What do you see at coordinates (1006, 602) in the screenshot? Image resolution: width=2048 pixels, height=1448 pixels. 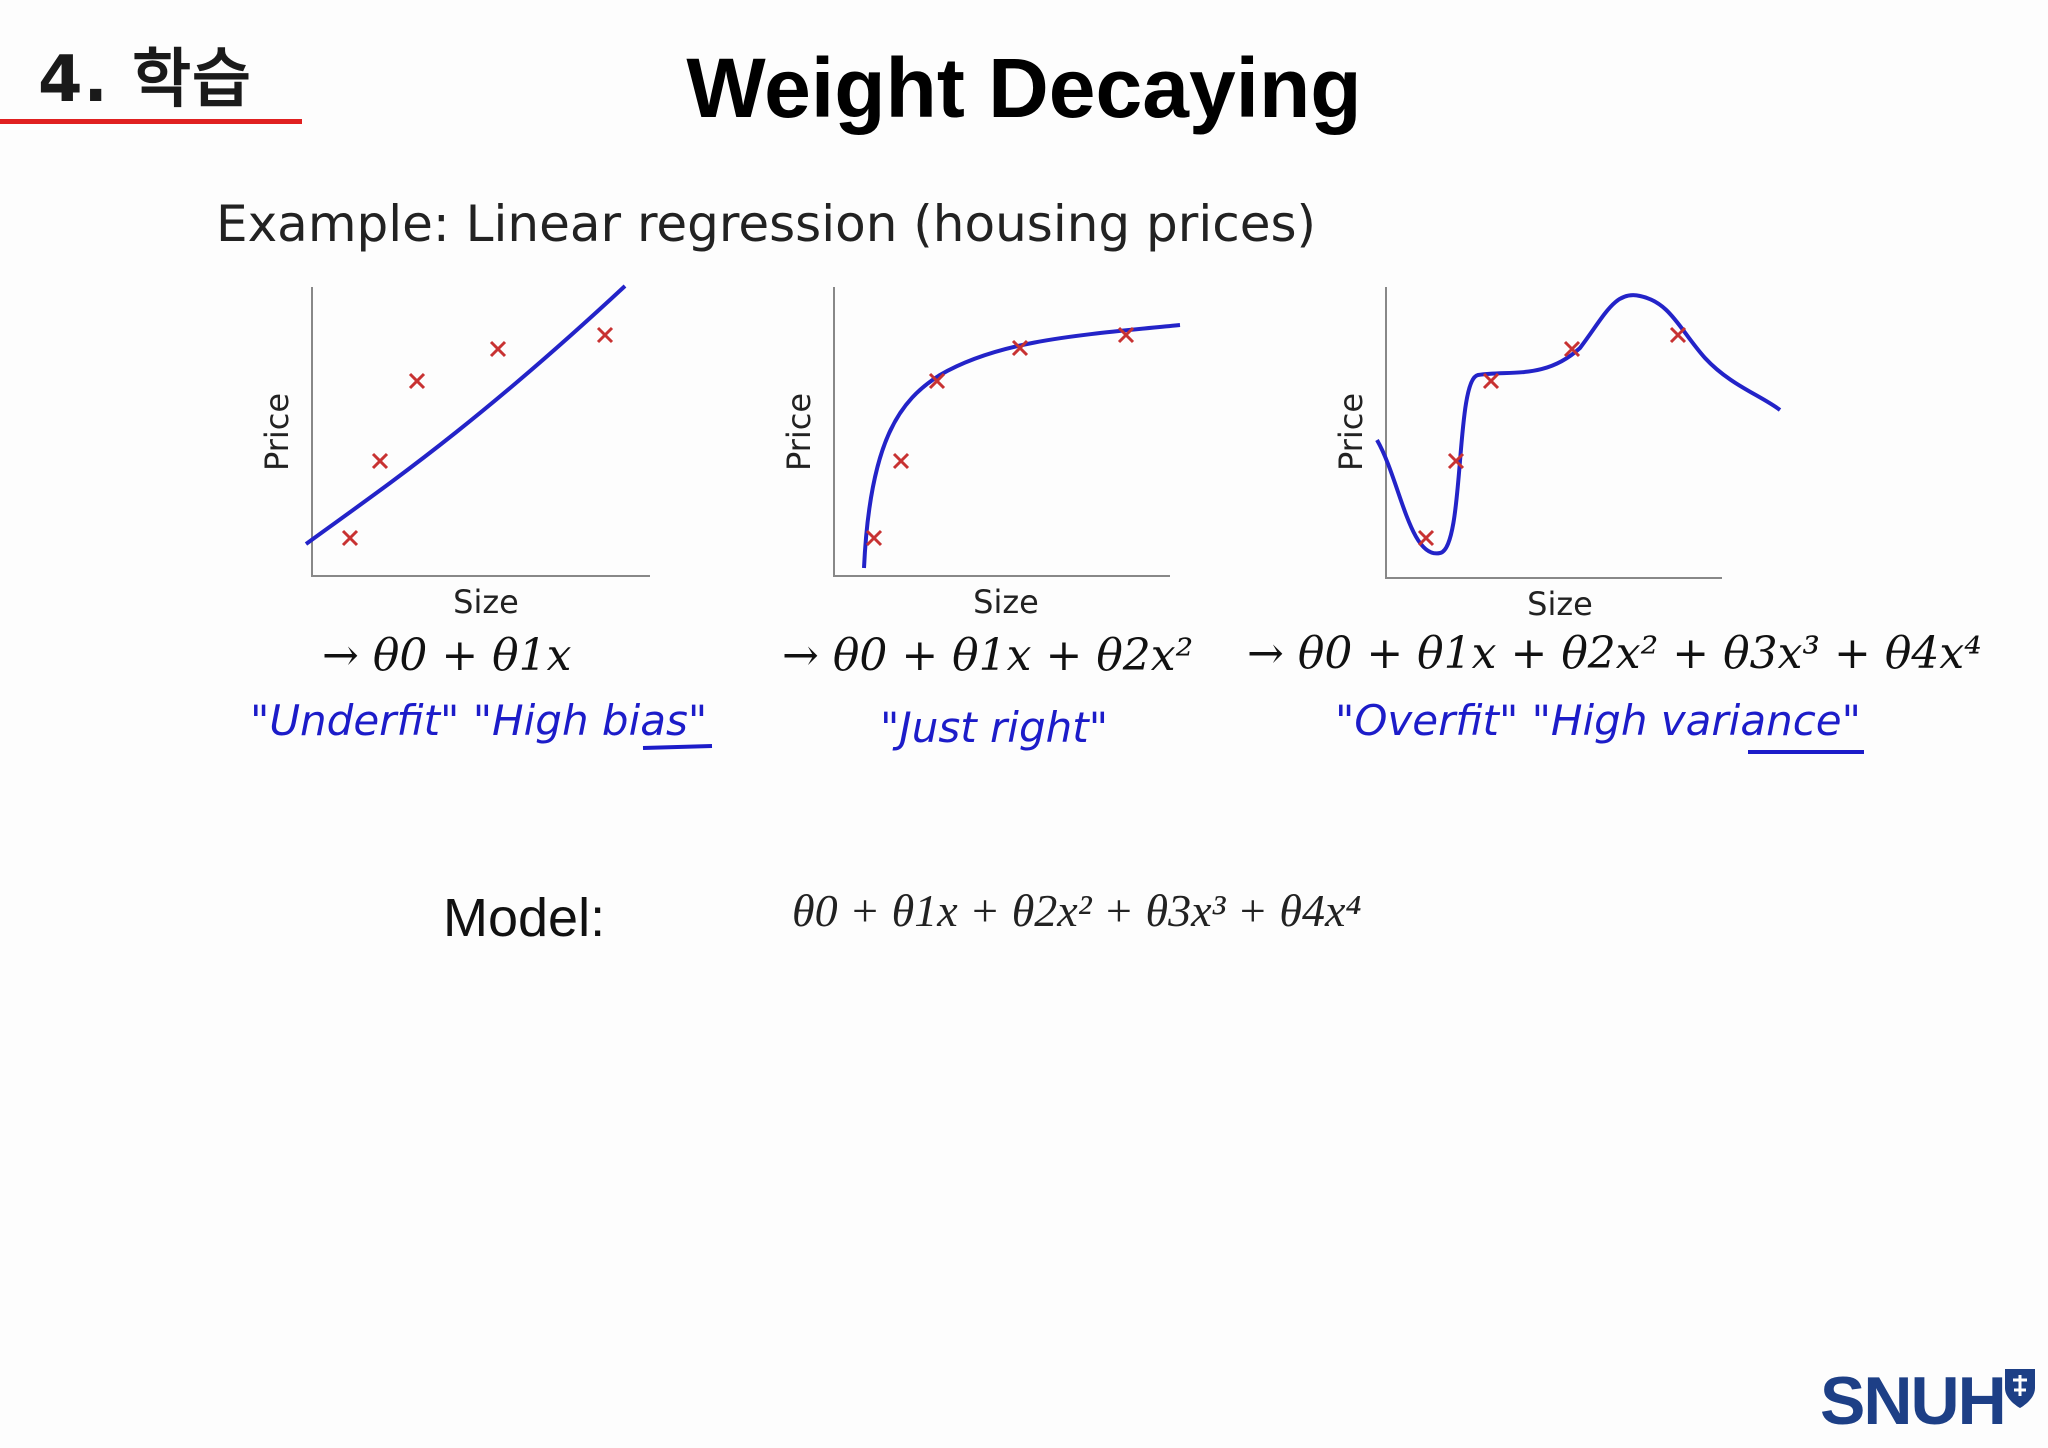 I see `plot2-xlabel: Size` at bounding box center [1006, 602].